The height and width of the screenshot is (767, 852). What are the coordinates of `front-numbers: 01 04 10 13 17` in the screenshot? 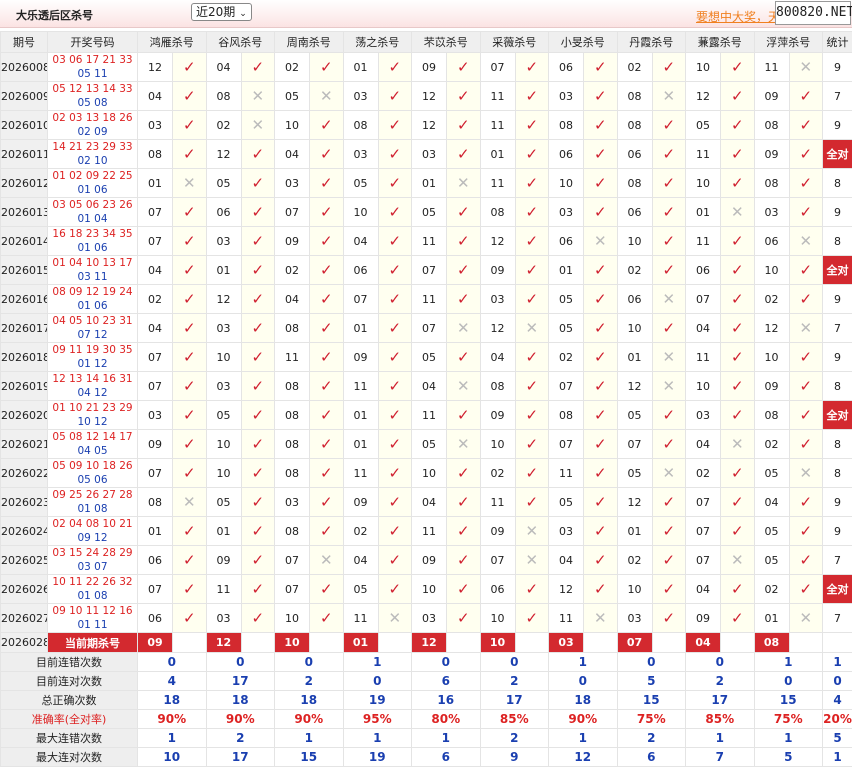 It's located at (92, 263).